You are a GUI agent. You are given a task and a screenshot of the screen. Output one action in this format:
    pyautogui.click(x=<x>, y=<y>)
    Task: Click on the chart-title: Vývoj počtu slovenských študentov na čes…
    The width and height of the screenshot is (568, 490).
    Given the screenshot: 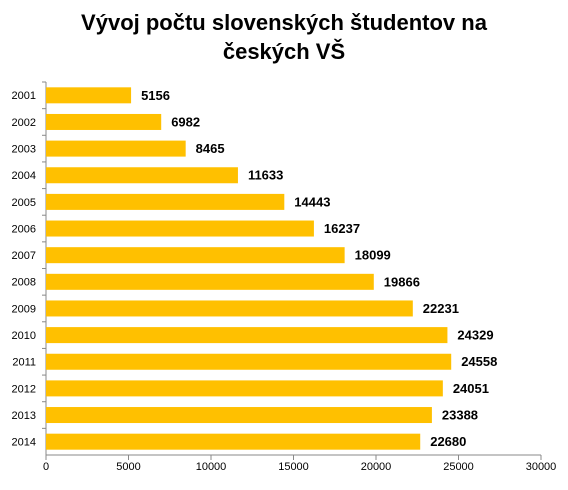 What is the action you would take?
    pyautogui.click(x=284, y=37)
    